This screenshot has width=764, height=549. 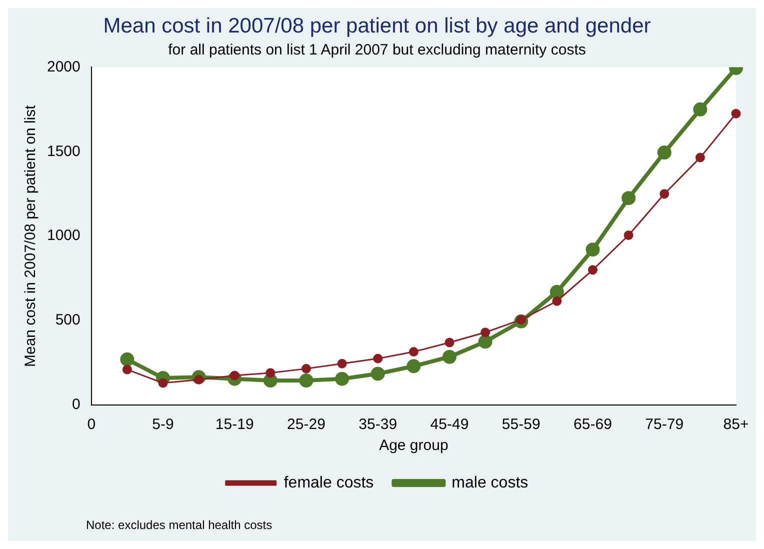 What do you see at coordinates (63, 67) in the screenshot?
I see `y-tick-label: 2000` at bounding box center [63, 67].